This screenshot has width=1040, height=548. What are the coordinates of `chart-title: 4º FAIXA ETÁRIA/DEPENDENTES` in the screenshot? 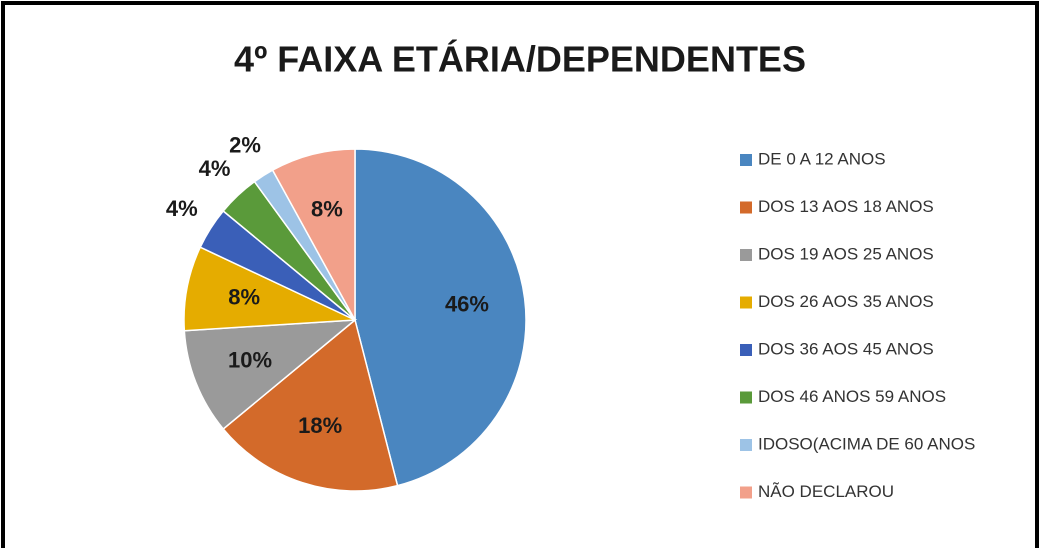 It's located at (520, 59).